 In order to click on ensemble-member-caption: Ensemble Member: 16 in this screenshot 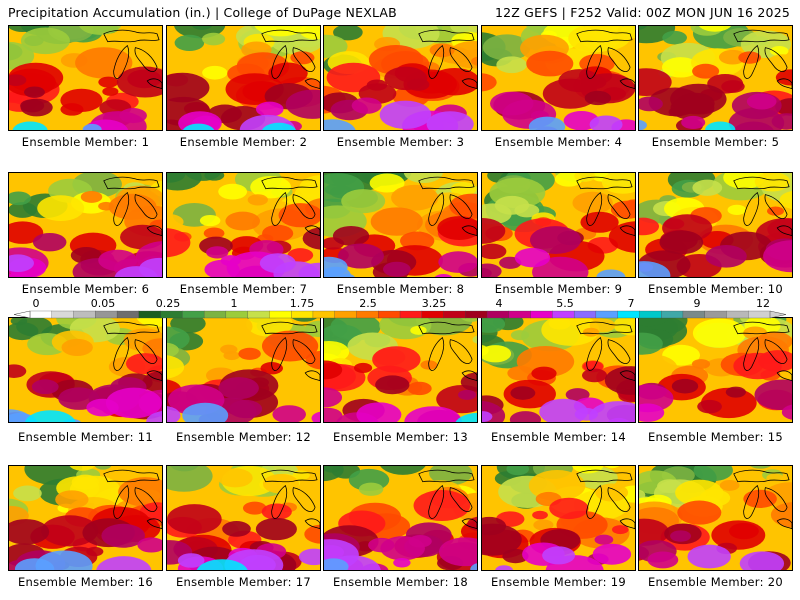, I will do `click(85, 582)`.